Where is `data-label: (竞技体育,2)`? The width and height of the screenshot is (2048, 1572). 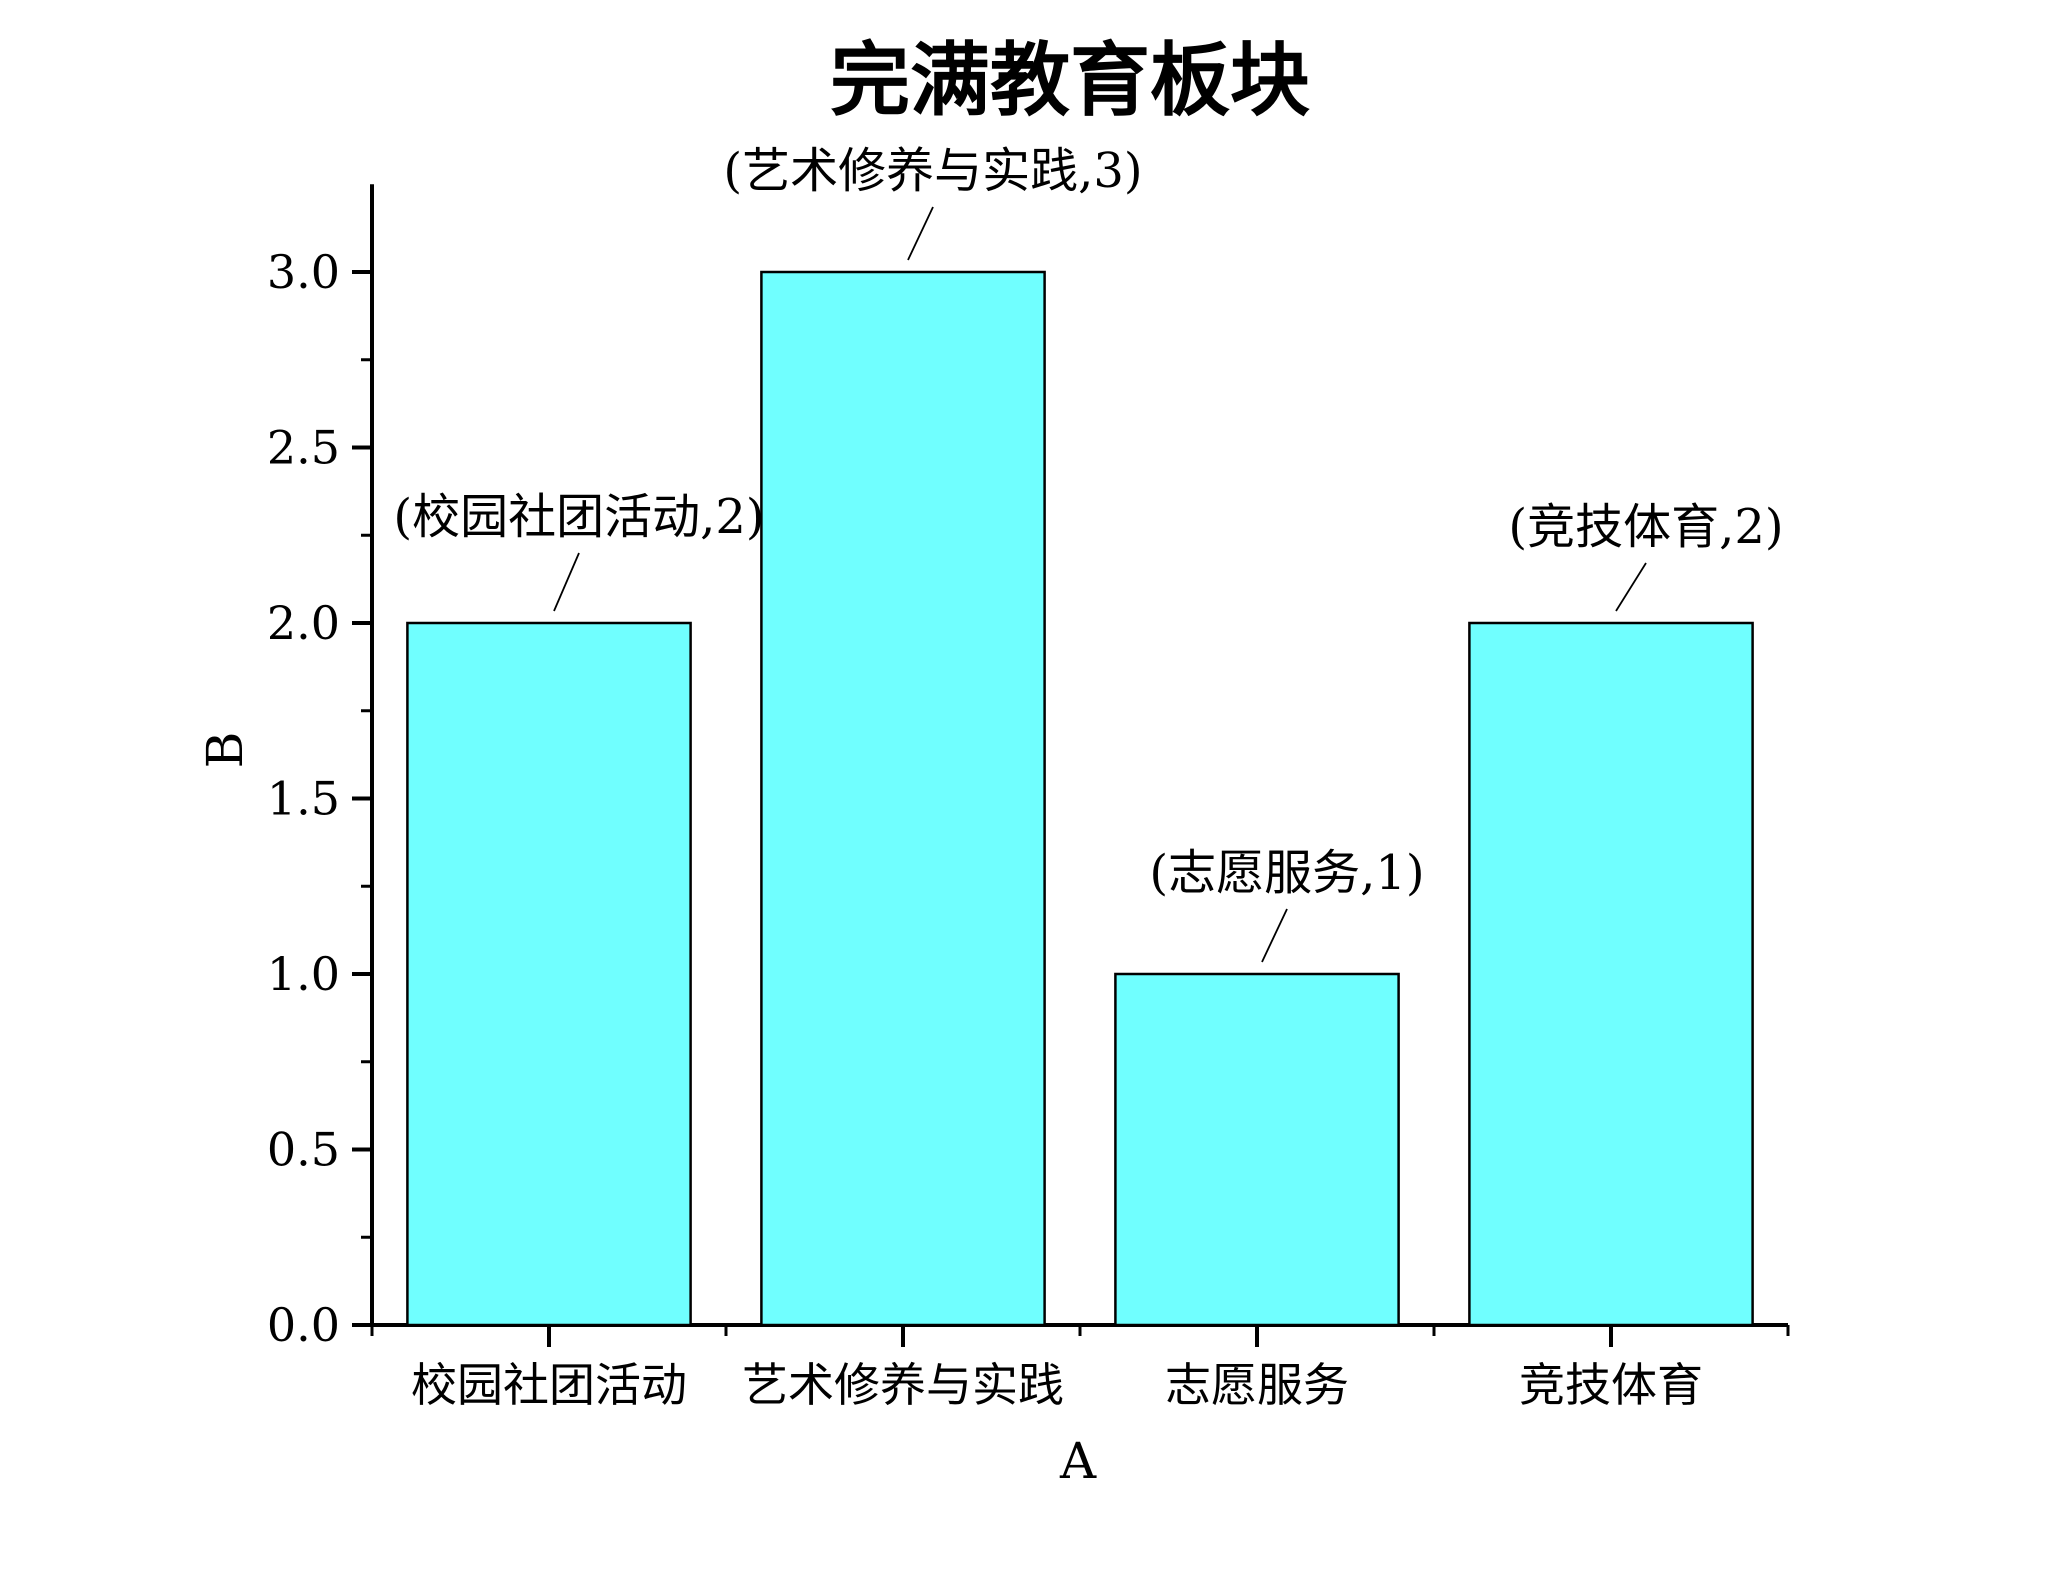
data-label: (竞技体育,2) is located at coordinates (1645, 527).